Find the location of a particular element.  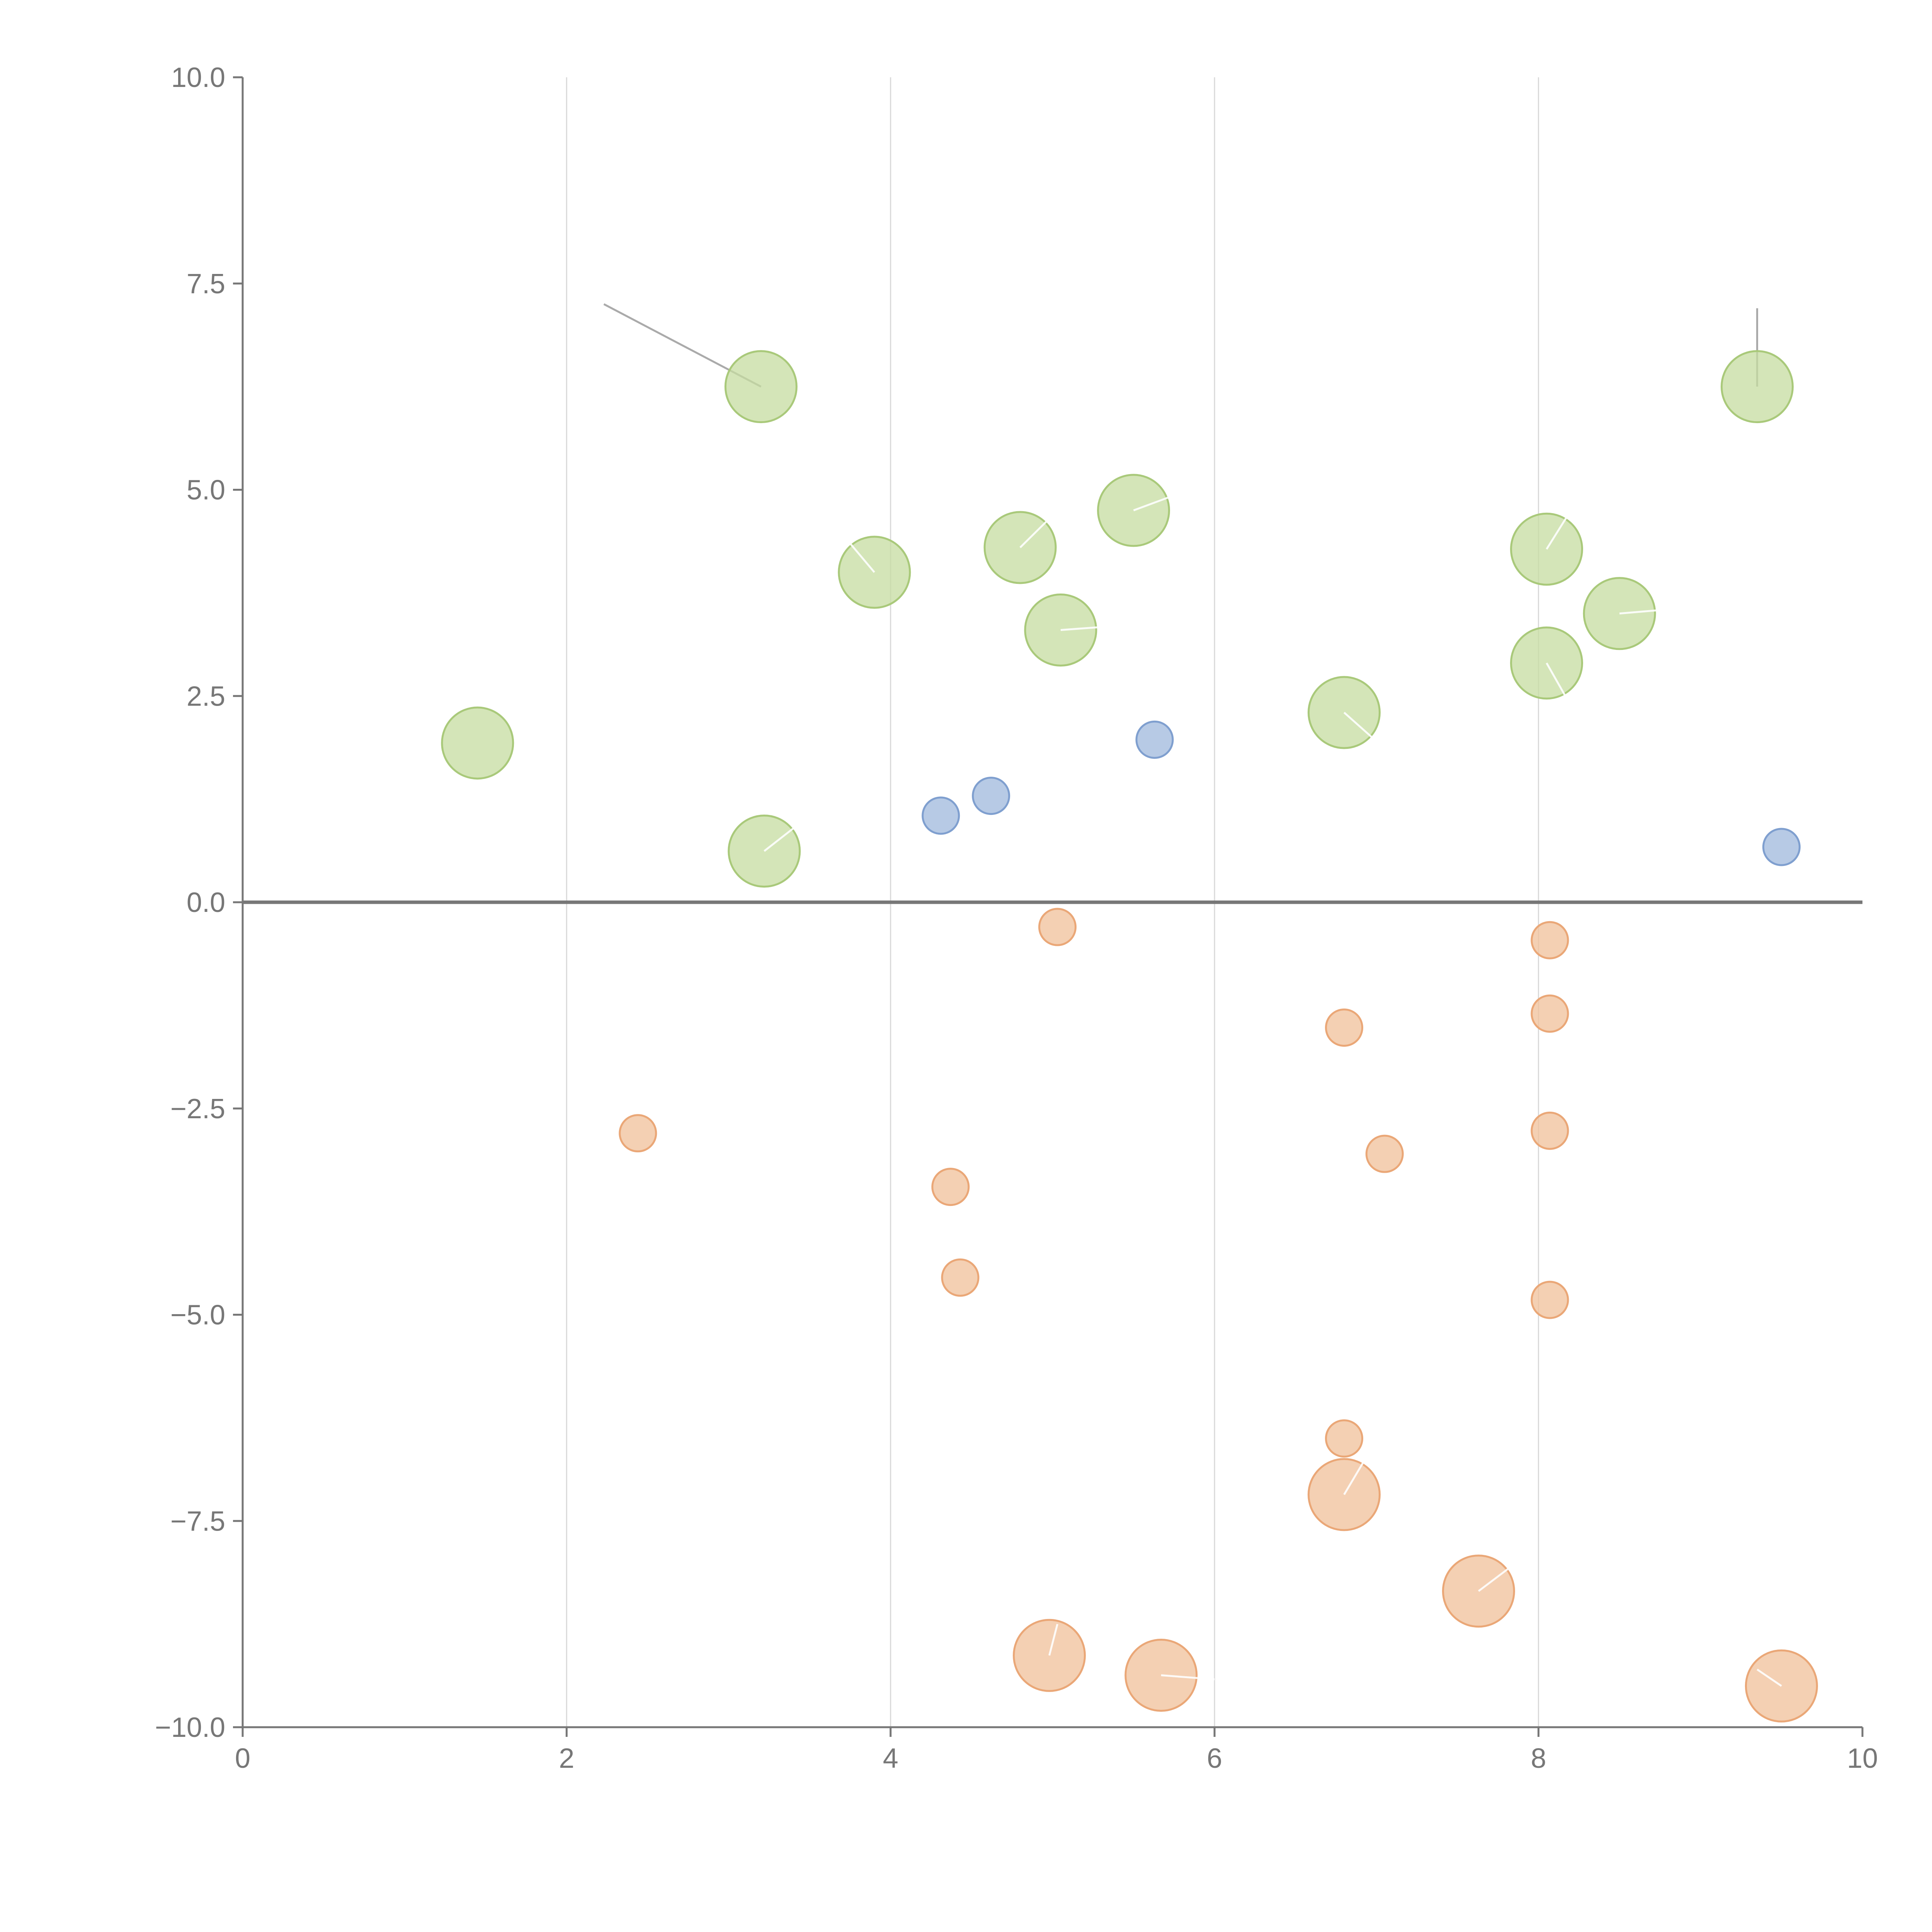

y-tick-label: −5.0 is located at coordinates (198, 1315).